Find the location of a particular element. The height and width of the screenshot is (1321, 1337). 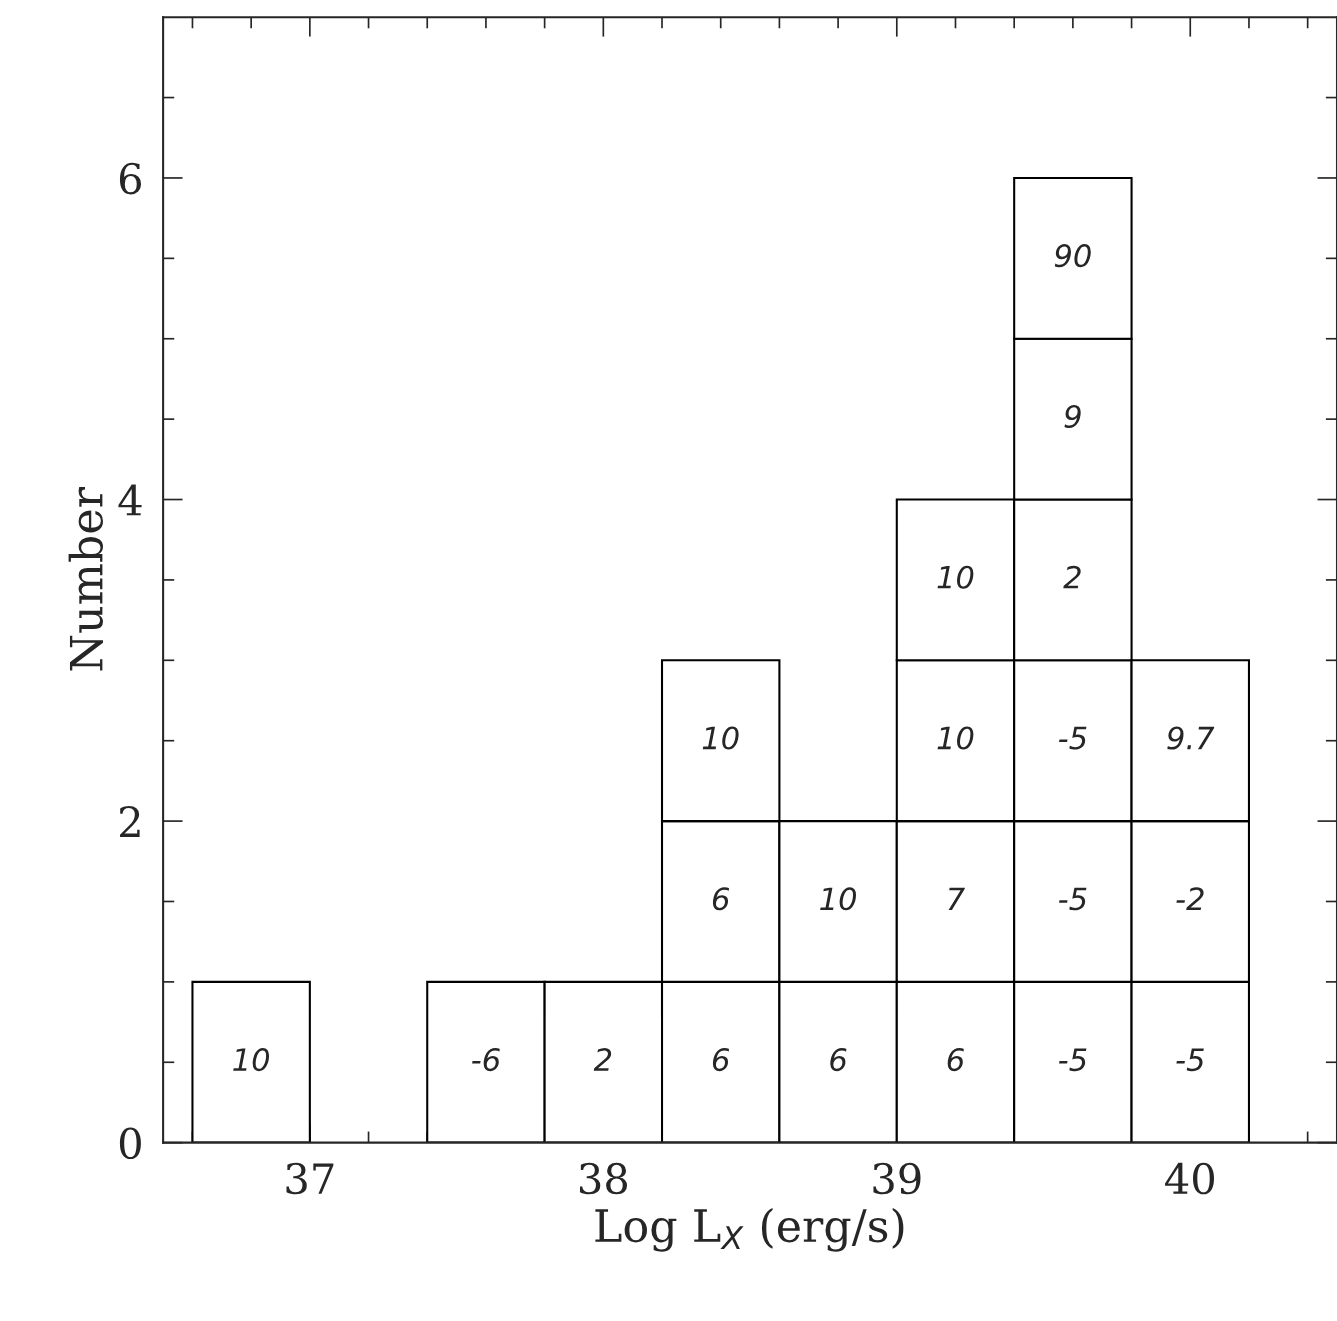

x-tick-label: 38 is located at coordinates (603, 1178).